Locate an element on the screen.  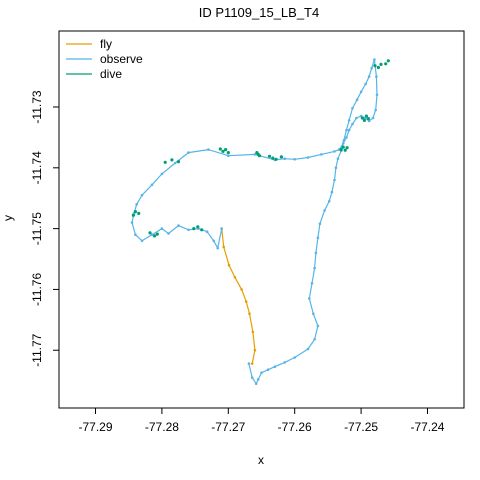
legend-label-observe: observe is located at coordinates (121, 59).